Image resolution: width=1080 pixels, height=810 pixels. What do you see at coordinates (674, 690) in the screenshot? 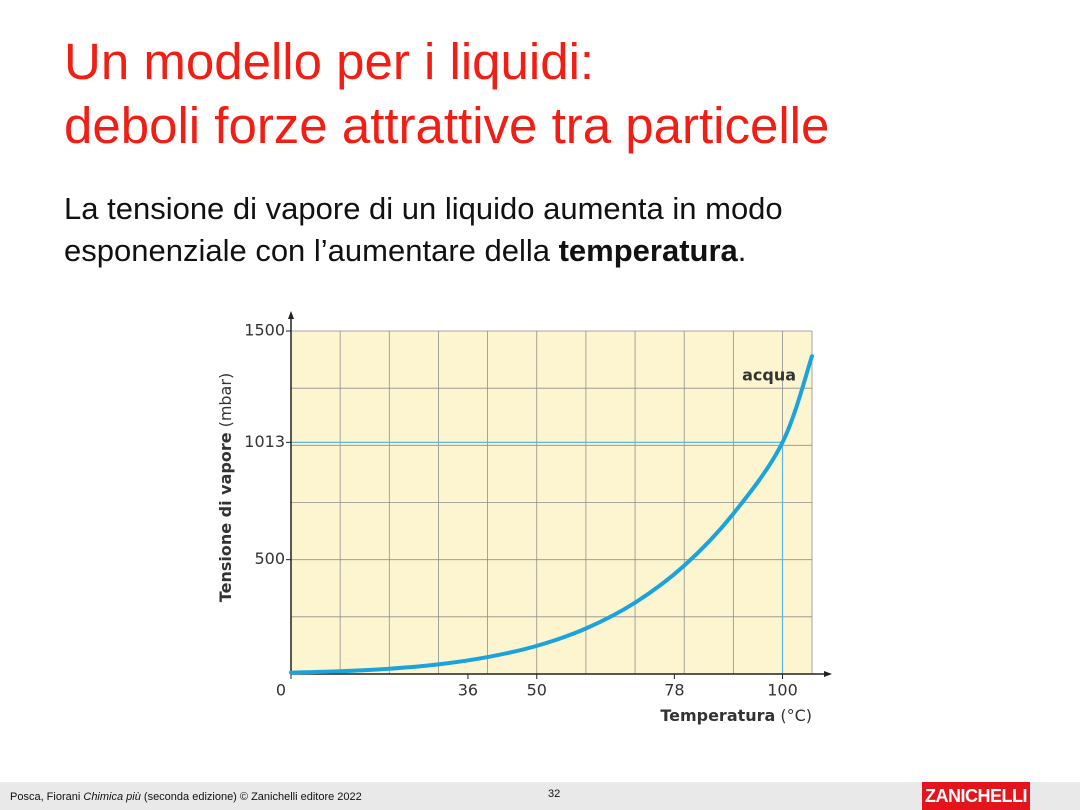
I see `x-tick-label: 78` at bounding box center [674, 690].